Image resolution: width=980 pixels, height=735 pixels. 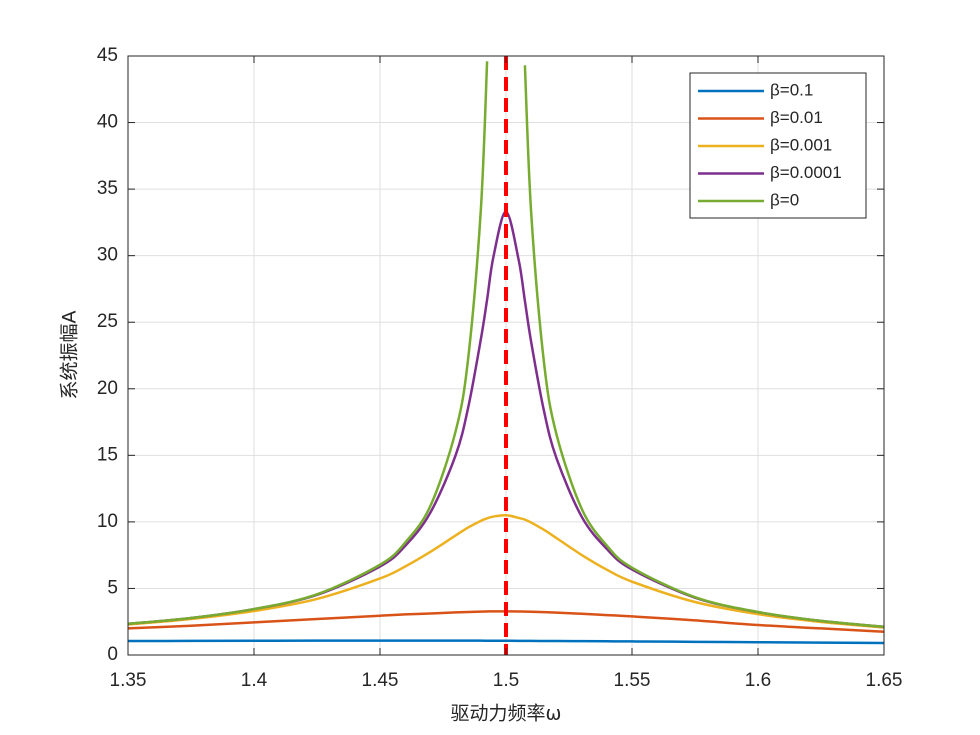 I want to click on y-tick-label: 0, so click(x=112, y=654).